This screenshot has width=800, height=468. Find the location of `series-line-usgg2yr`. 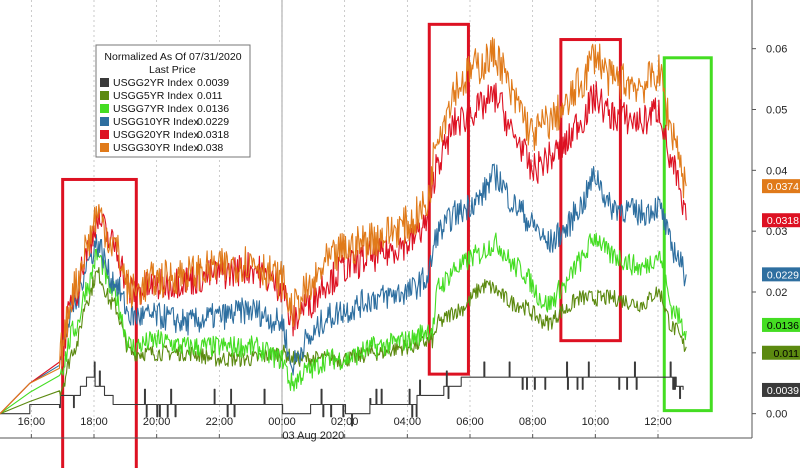

series-line-usgg2yr is located at coordinates (342, 394).